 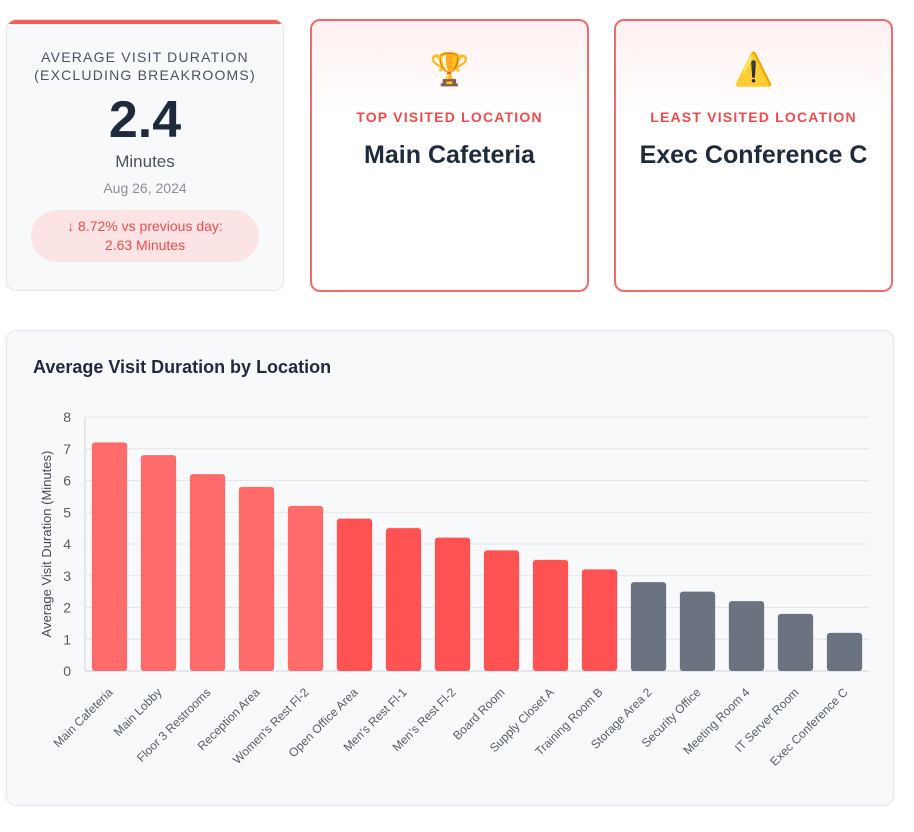 What do you see at coordinates (67, 671) in the screenshot?
I see `y-tick-label: 0` at bounding box center [67, 671].